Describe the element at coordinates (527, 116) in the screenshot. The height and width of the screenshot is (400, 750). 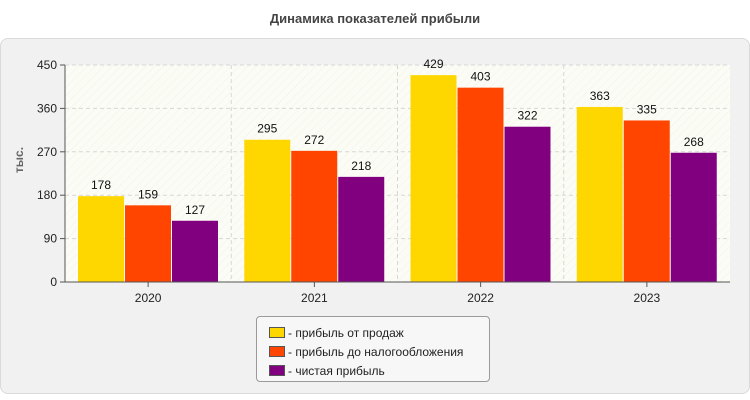
I see `data-label: 322` at that location.